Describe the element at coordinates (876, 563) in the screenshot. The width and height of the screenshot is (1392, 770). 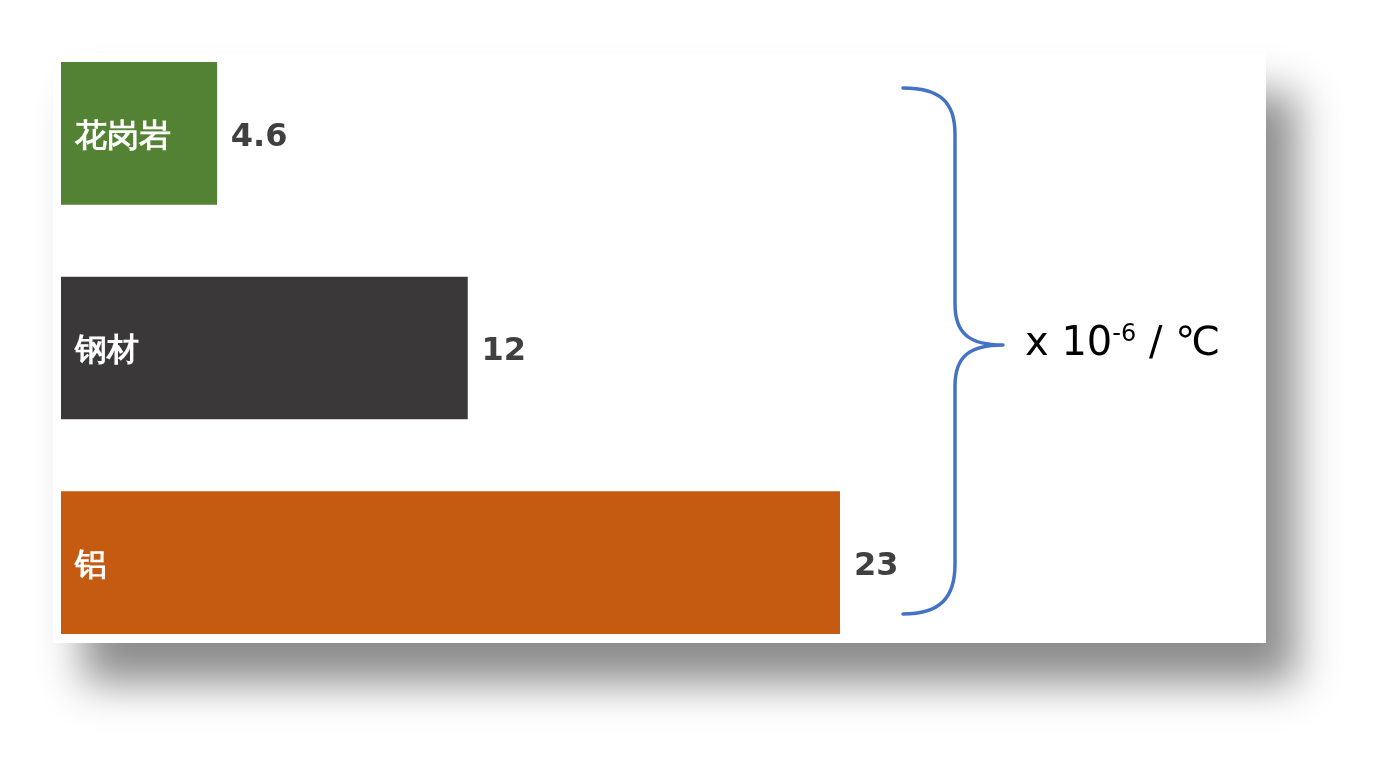
I see `data-label: 23` at that location.